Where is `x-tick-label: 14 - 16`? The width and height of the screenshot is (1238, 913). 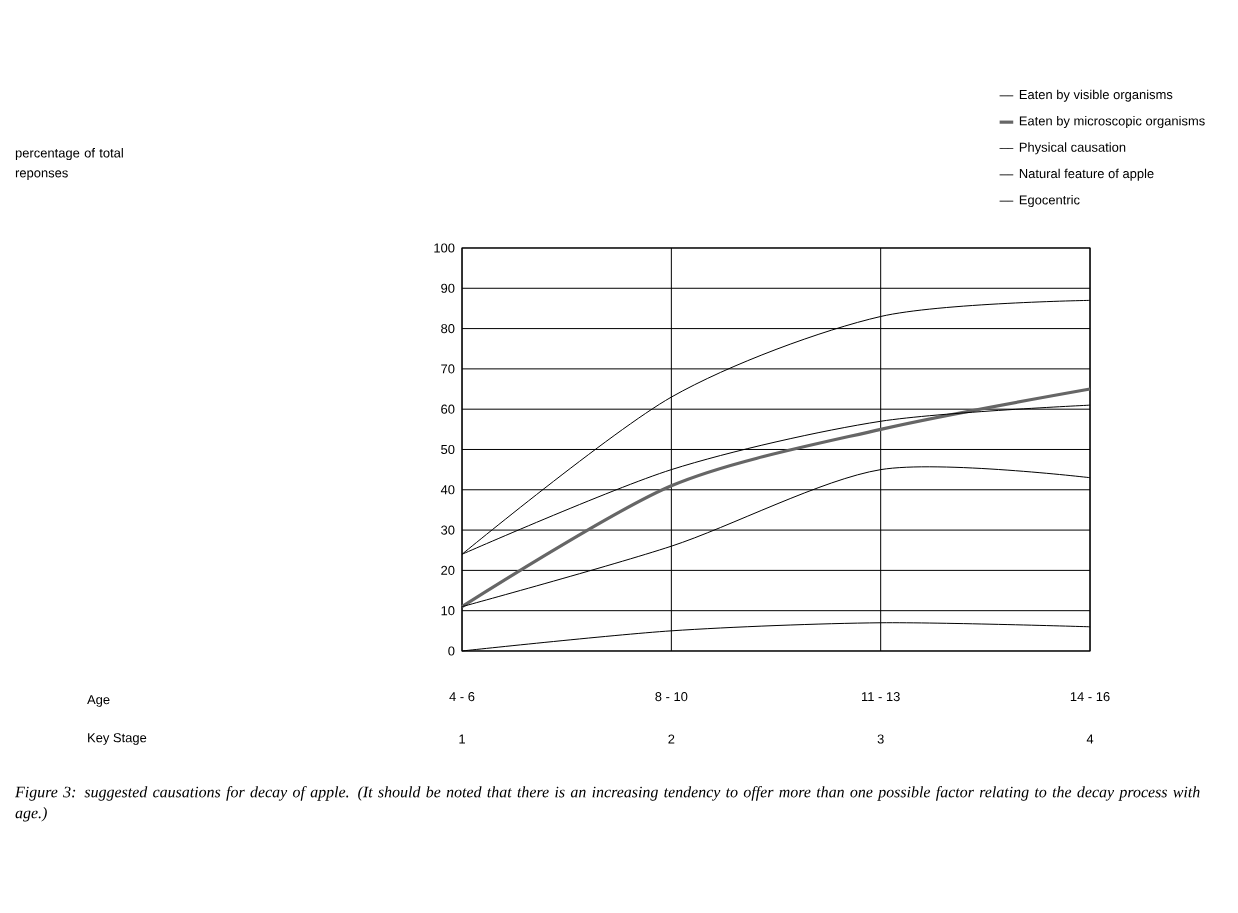
x-tick-label: 14 - 16 is located at coordinates (1090, 697).